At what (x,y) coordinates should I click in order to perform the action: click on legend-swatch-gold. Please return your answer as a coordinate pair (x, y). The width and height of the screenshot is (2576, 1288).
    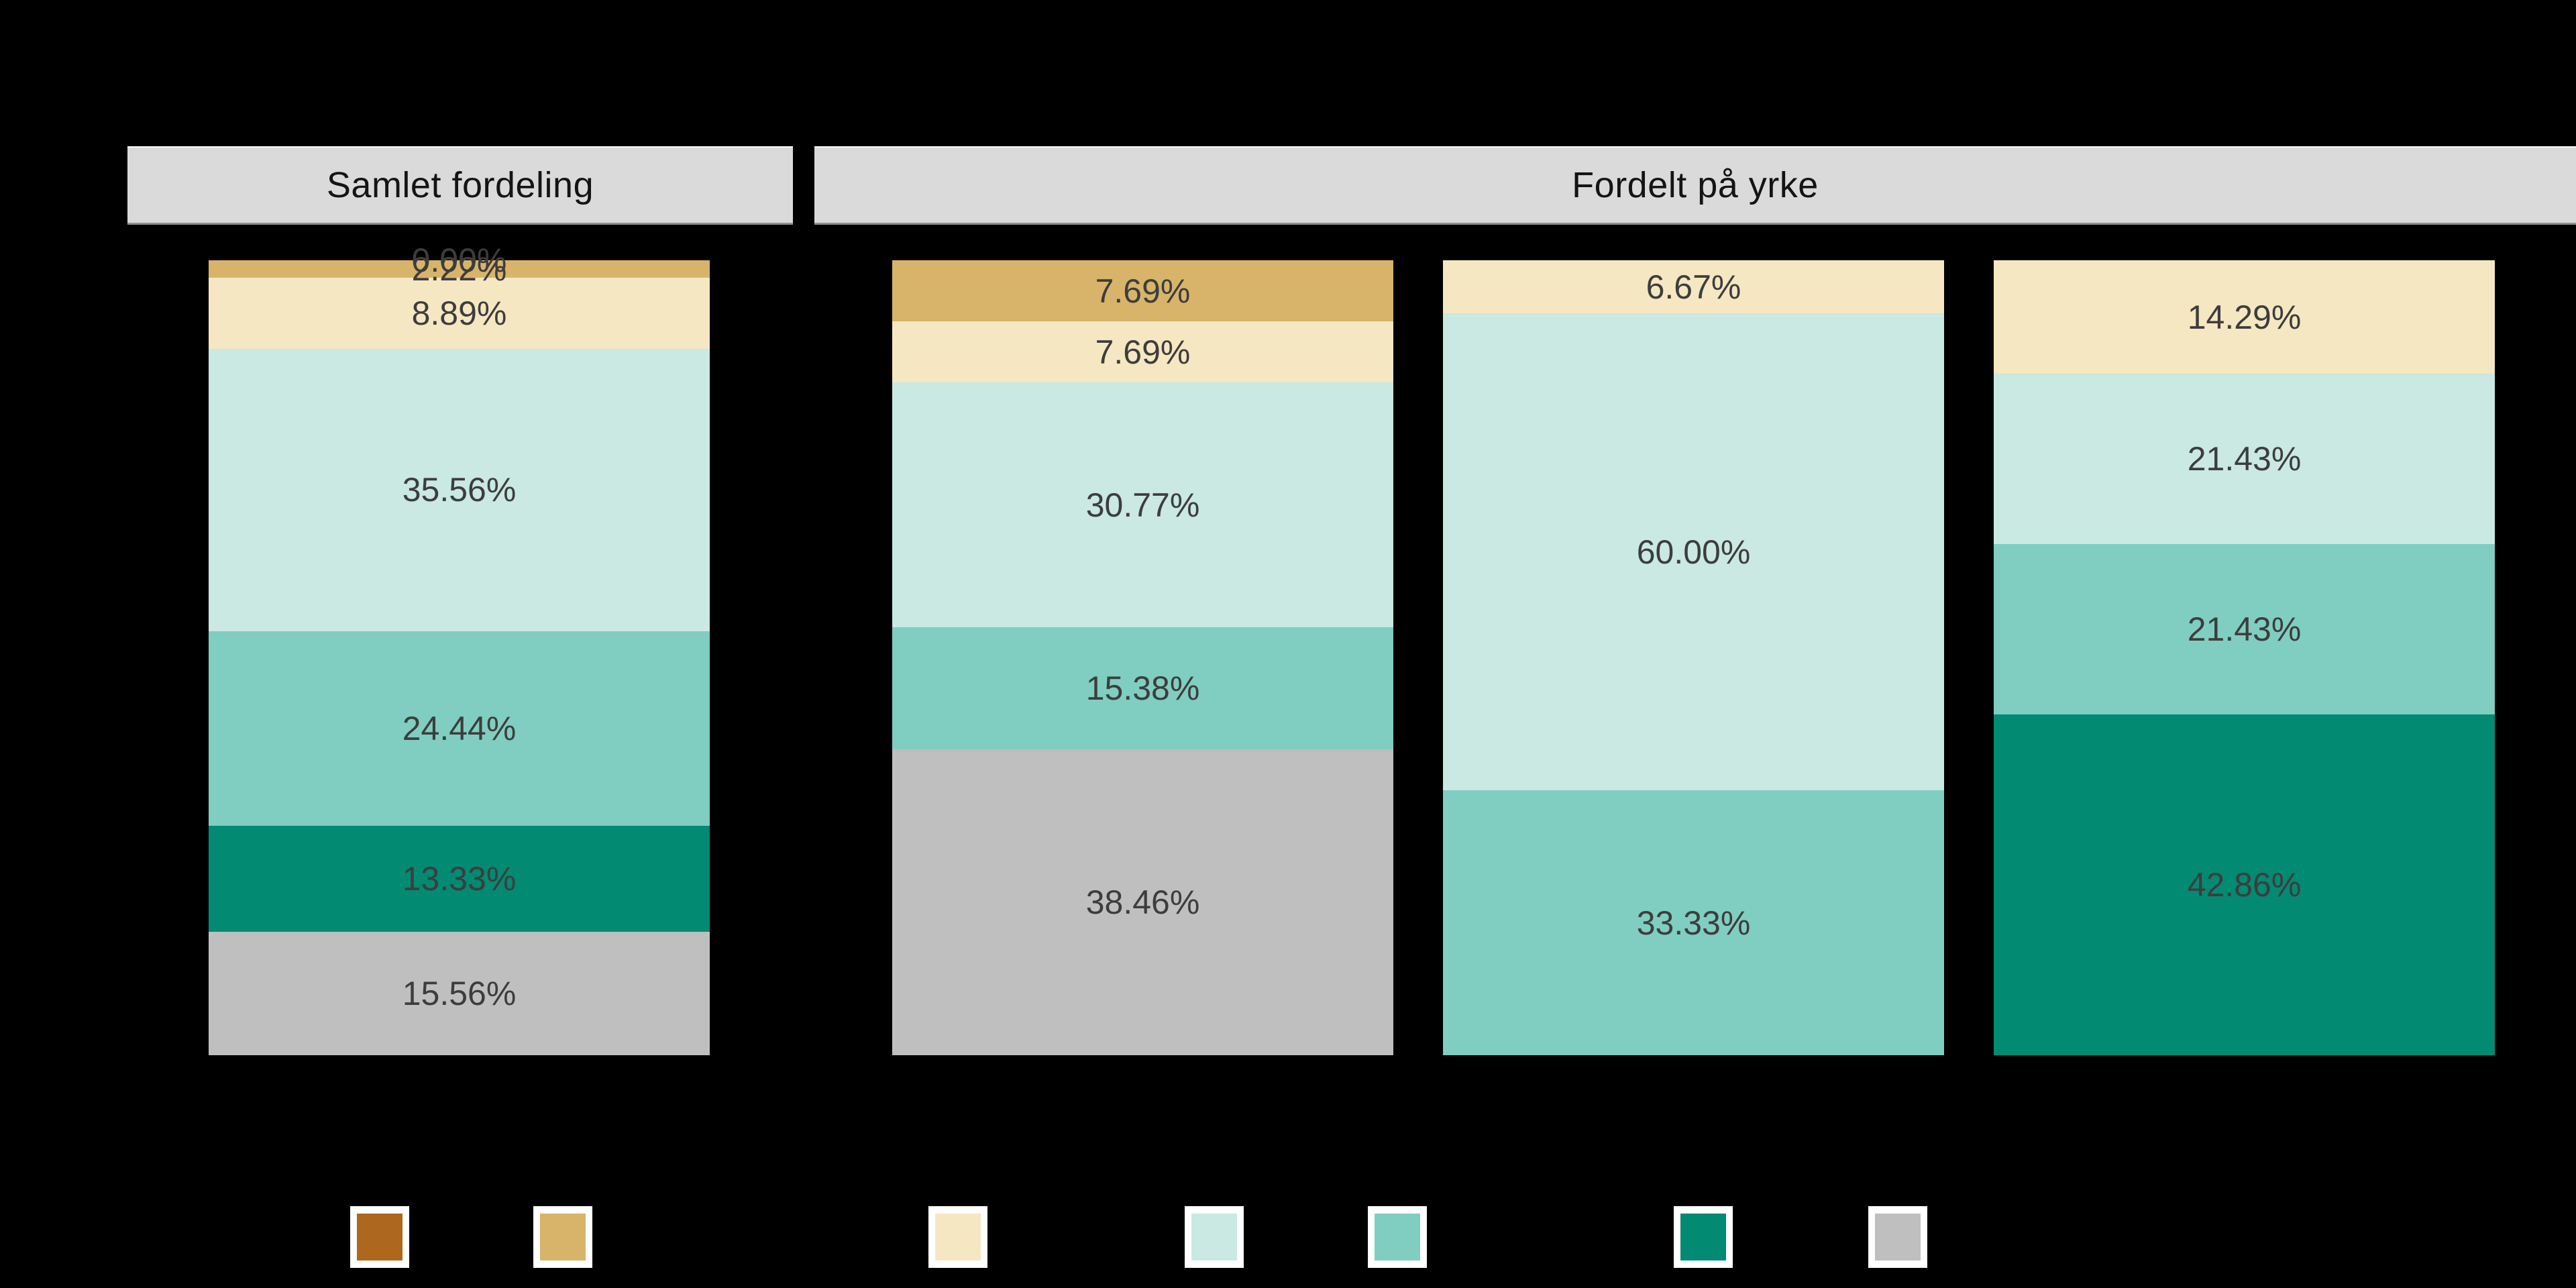
    Looking at the image, I should click on (563, 1237).